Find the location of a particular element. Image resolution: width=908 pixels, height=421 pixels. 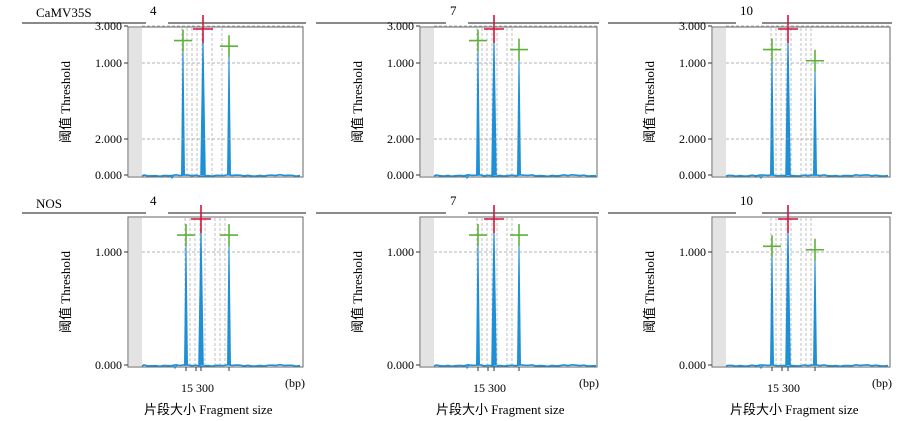

row-label-0: CaMV35S is located at coordinates (64, 12).